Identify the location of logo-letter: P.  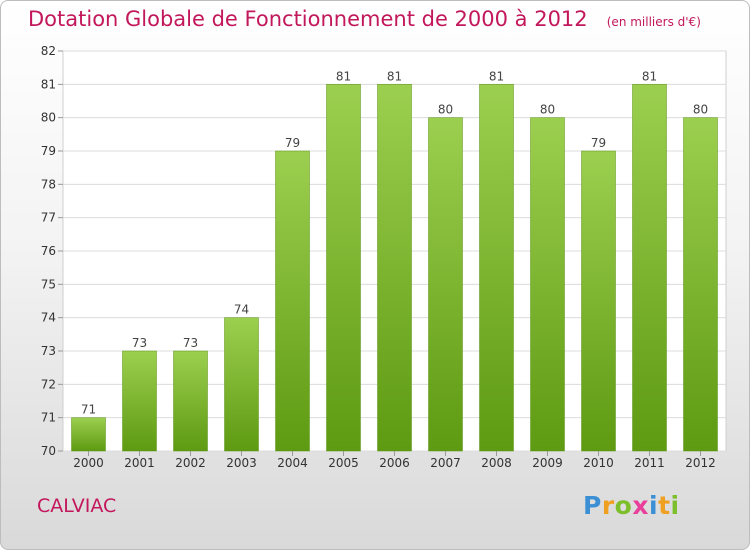
(592, 505).